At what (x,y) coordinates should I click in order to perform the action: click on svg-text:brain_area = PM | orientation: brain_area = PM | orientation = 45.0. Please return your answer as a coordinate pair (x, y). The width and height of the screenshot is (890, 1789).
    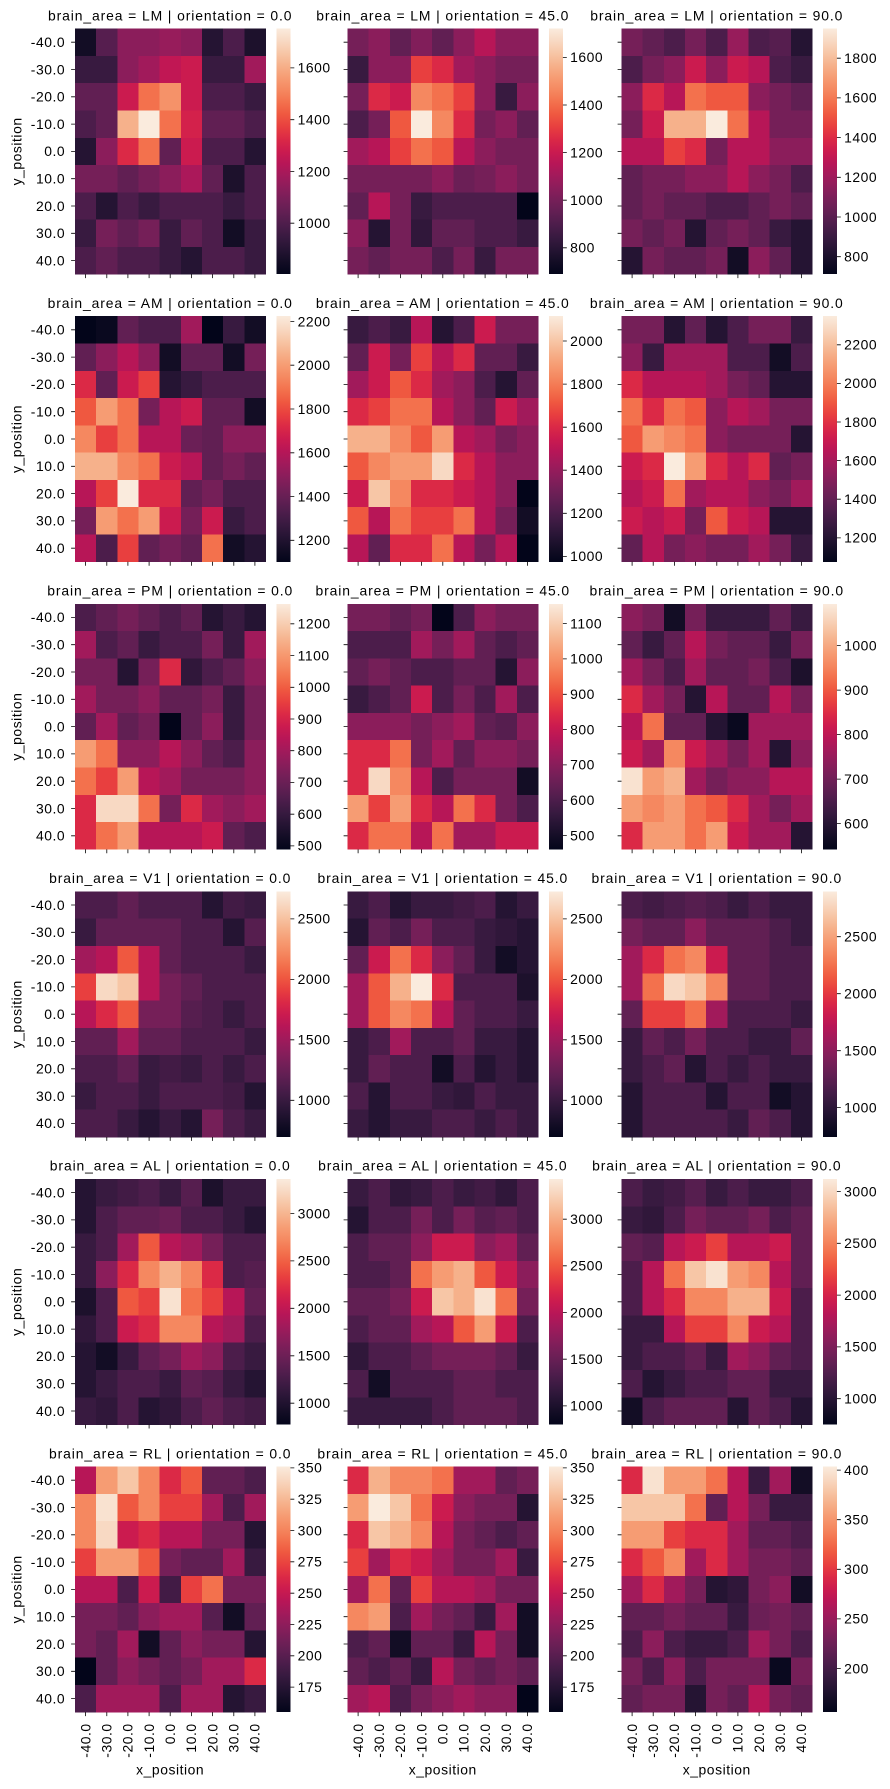
    Looking at the image, I should click on (443, 591).